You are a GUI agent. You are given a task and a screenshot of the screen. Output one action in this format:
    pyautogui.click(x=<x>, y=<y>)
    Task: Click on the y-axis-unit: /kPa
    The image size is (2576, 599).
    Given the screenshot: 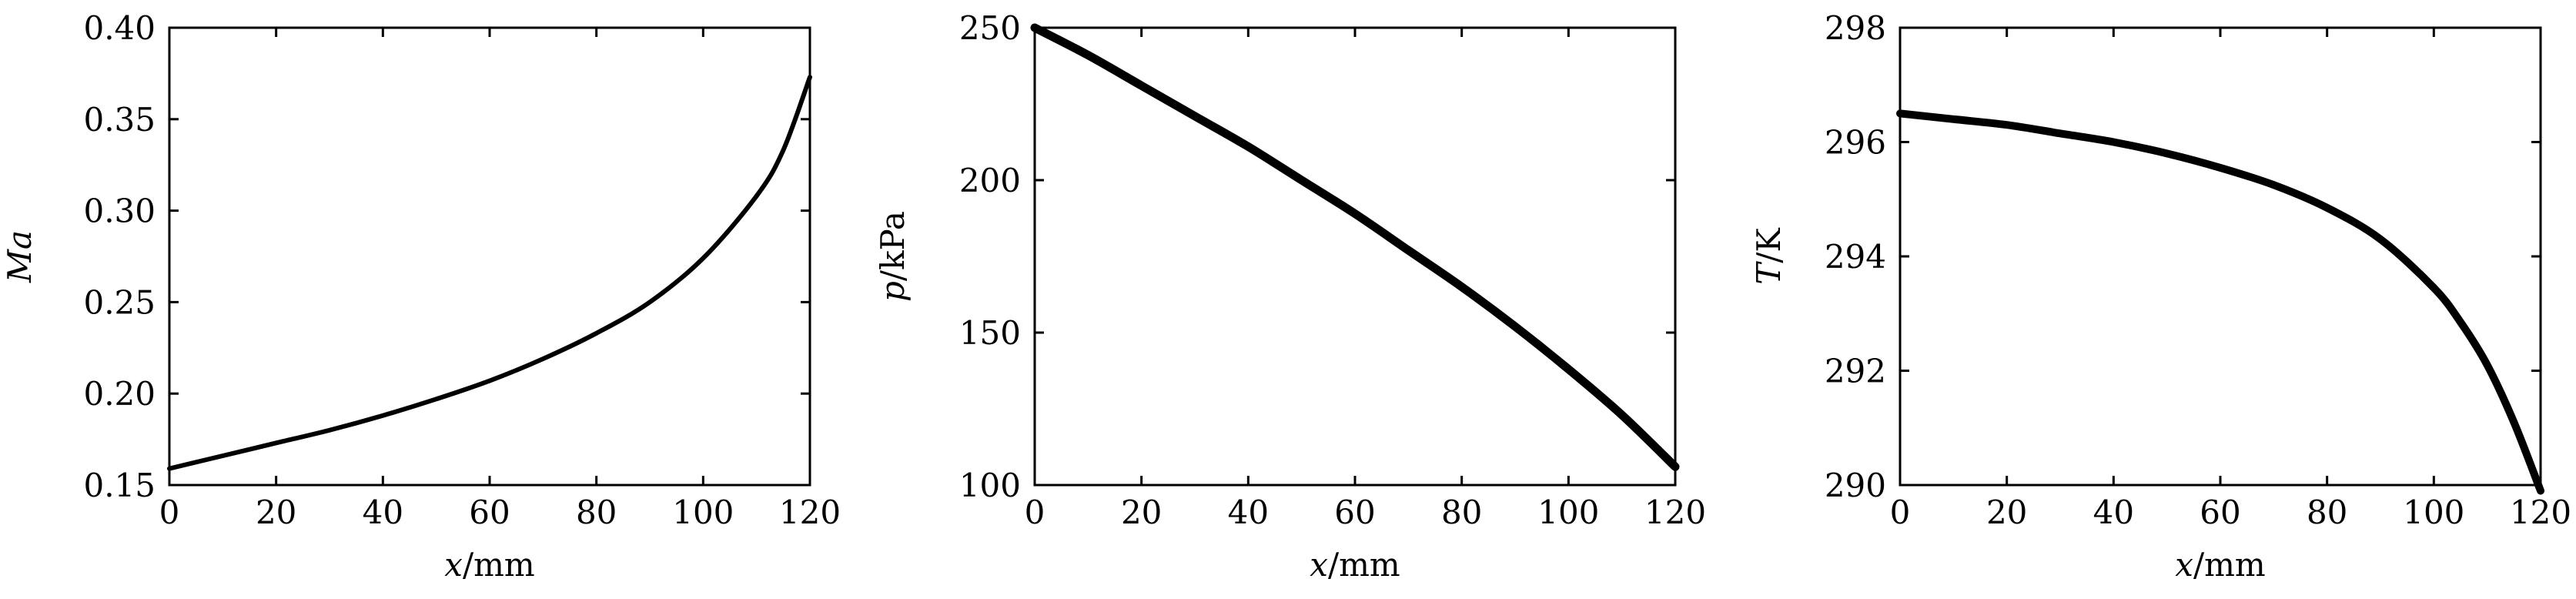 What is the action you would take?
    pyautogui.click(x=893, y=246)
    